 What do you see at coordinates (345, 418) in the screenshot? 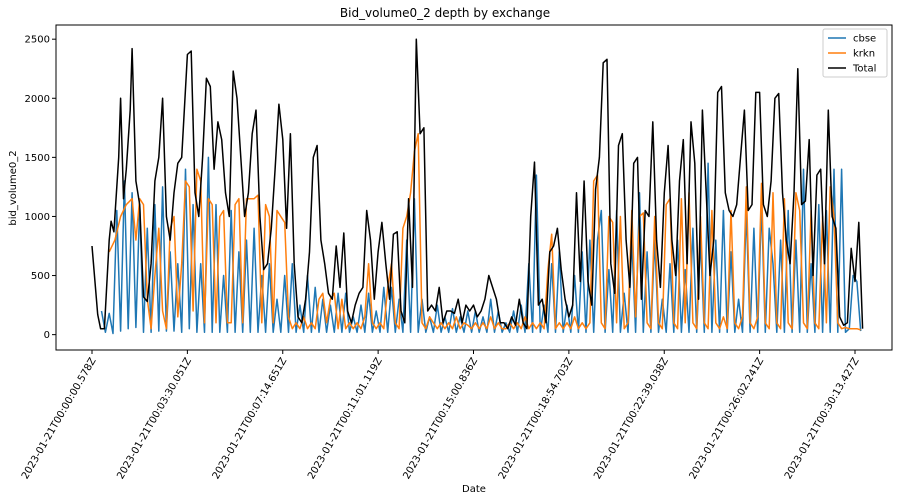
I see `x-tick-label: 2023-01-21T00:11:01.119Z` at bounding box center [345, 418].